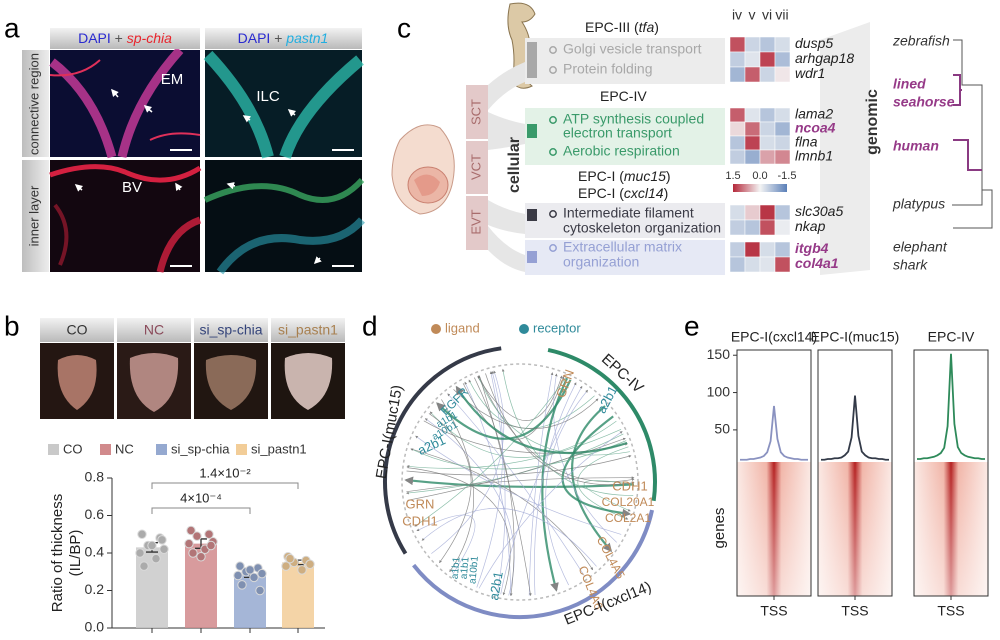 The image size is (1000, 640). I want to click on species-label: shark, so click(910, 265).